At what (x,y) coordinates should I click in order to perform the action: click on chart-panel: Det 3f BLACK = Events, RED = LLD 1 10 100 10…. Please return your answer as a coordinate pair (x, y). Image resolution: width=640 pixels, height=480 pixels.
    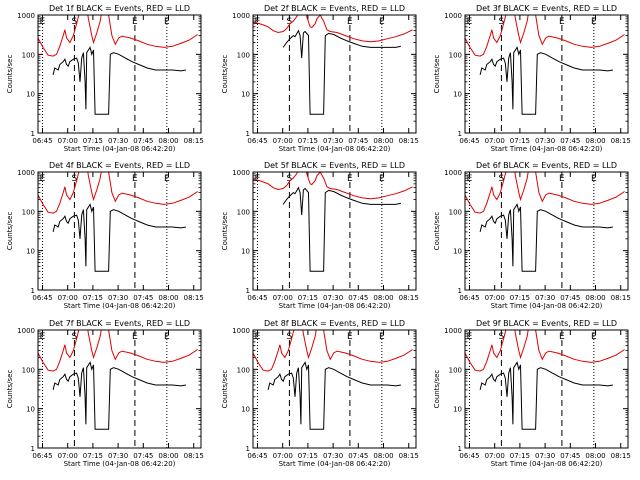
    Looking at the image, I should click on (532, 78).